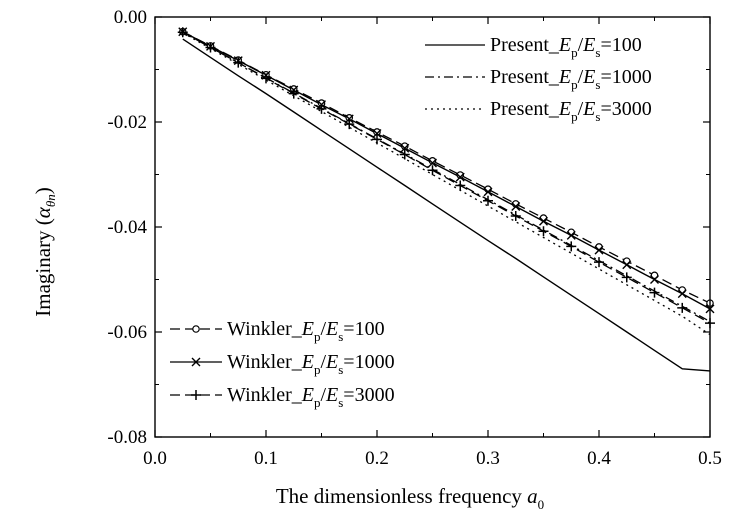  I want to click on legend-label-6: Winkler_Ep/Es=3000, so click(311, 397).